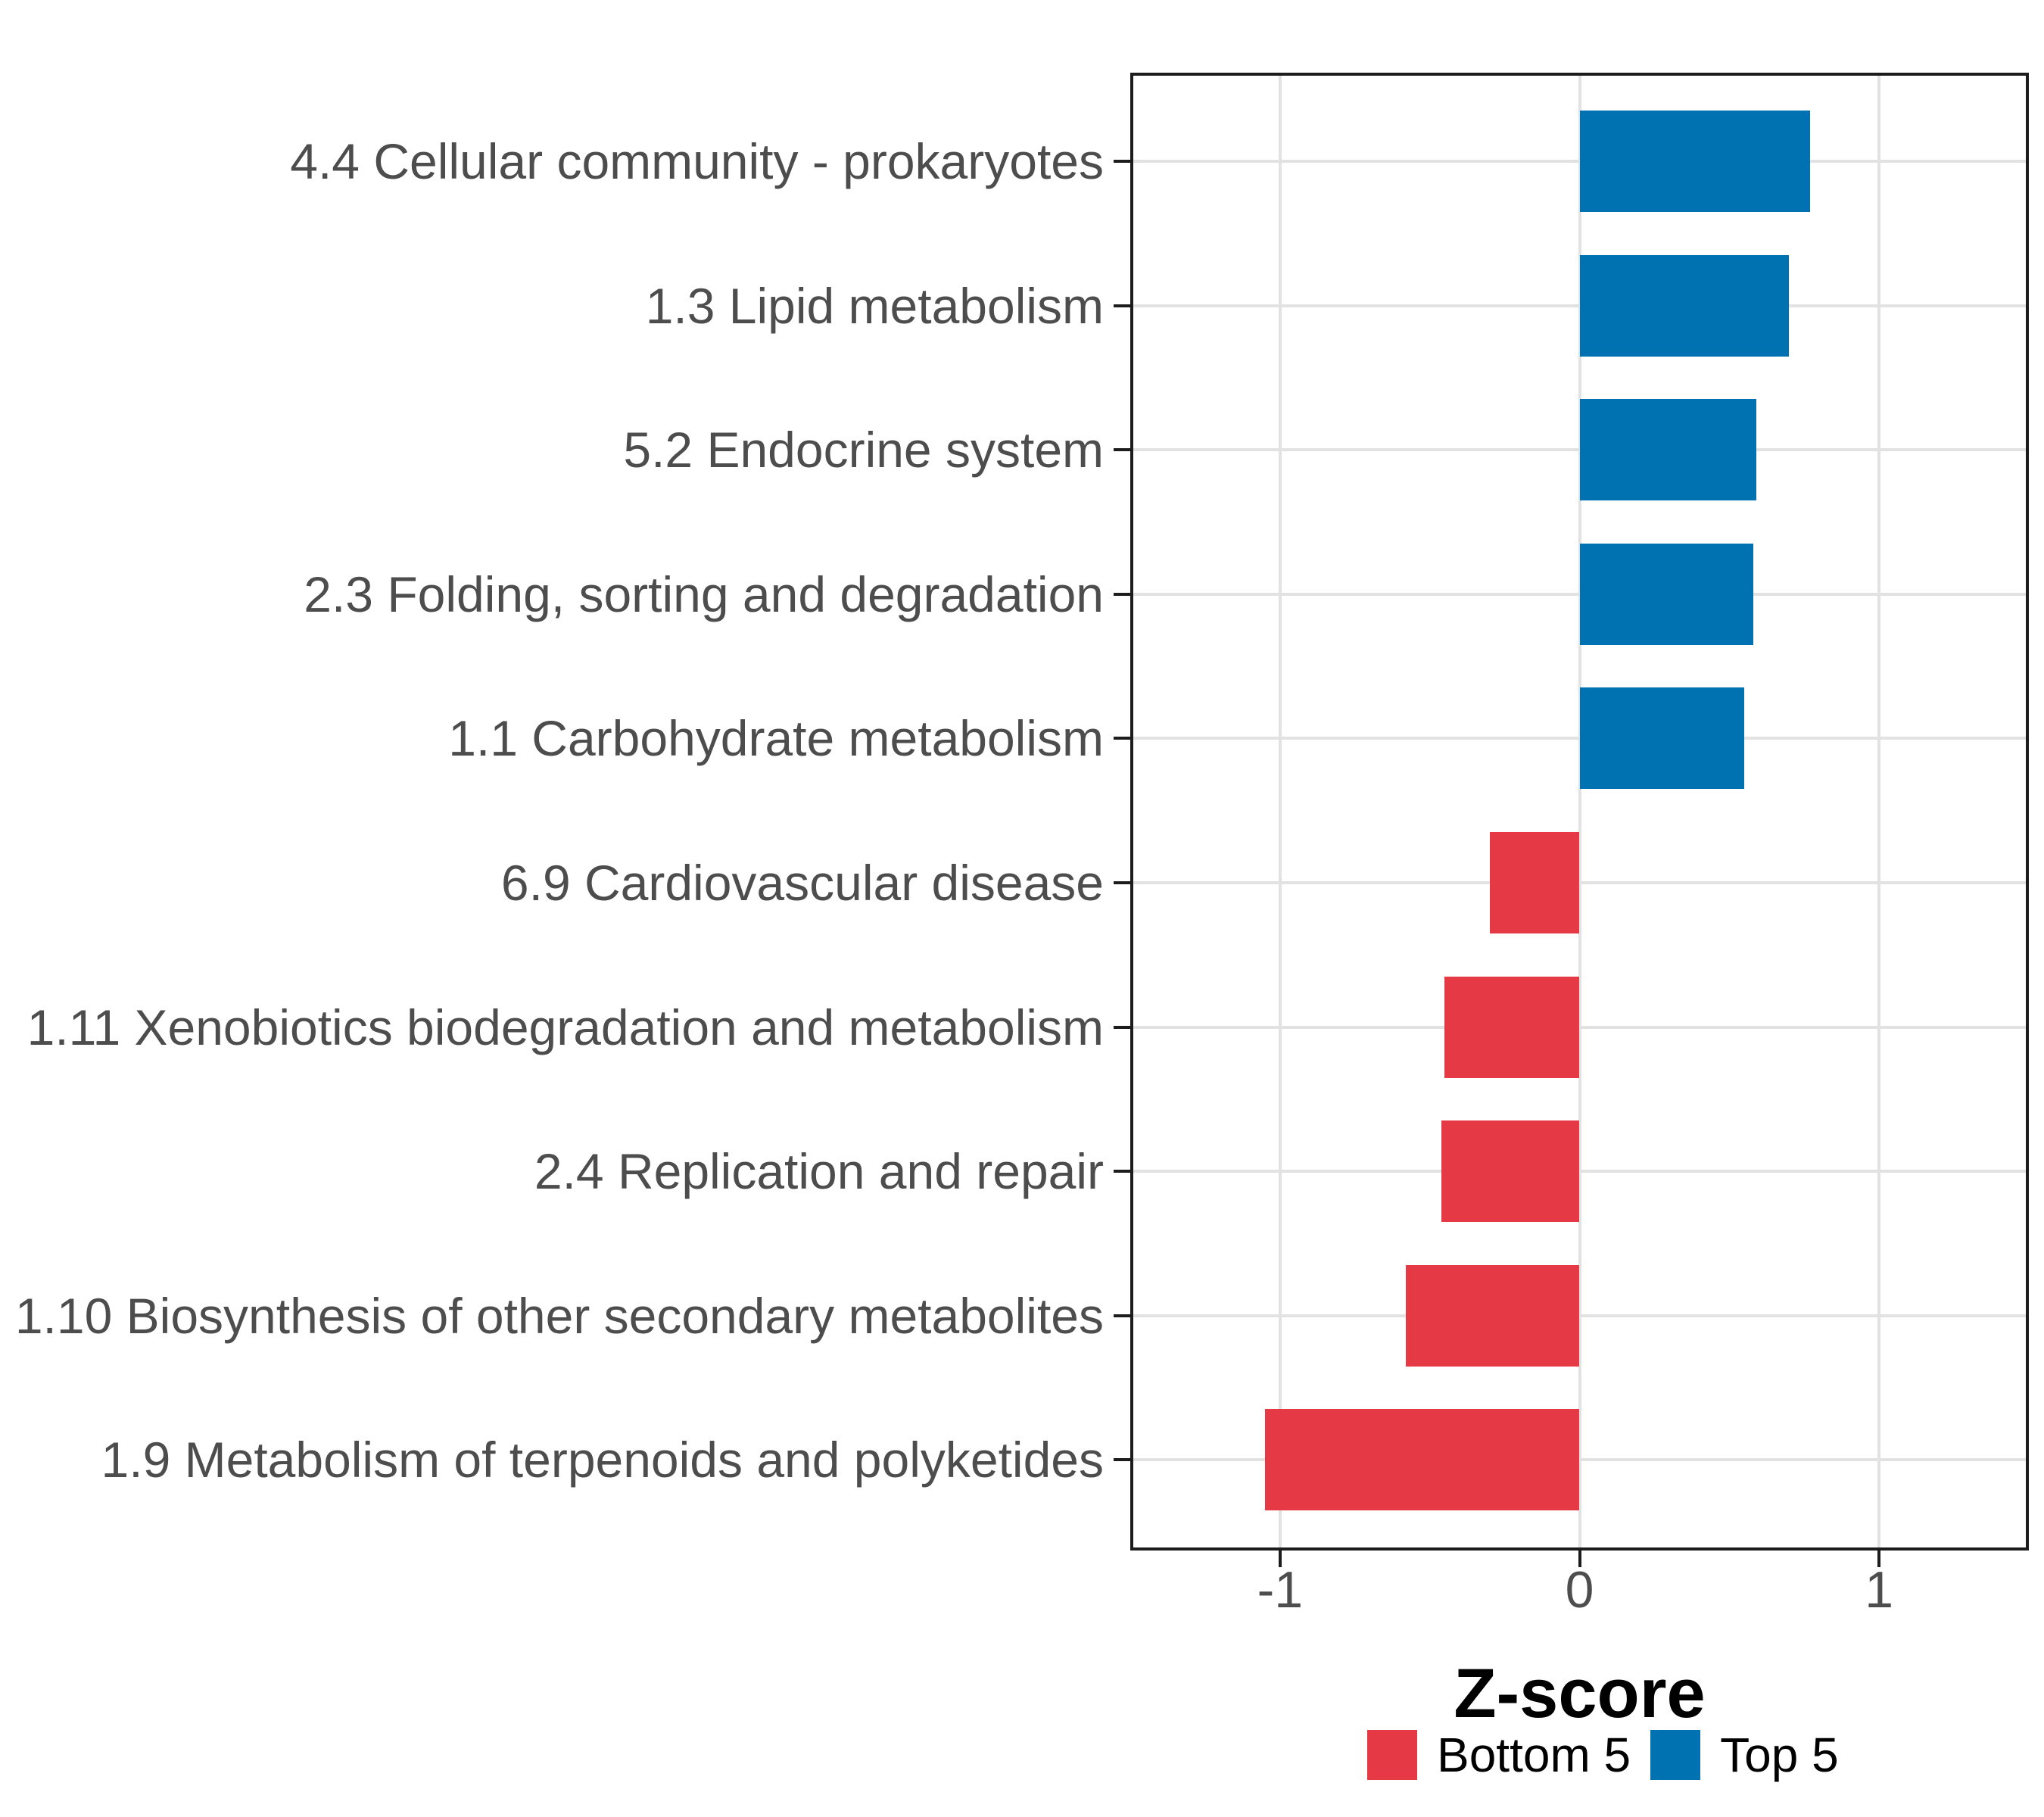 This screenshot has width=2044, height=1817. Describe the element at coordinates (1579, 1590) in the screenshot. I see `x-tick-label: 0` at that location.